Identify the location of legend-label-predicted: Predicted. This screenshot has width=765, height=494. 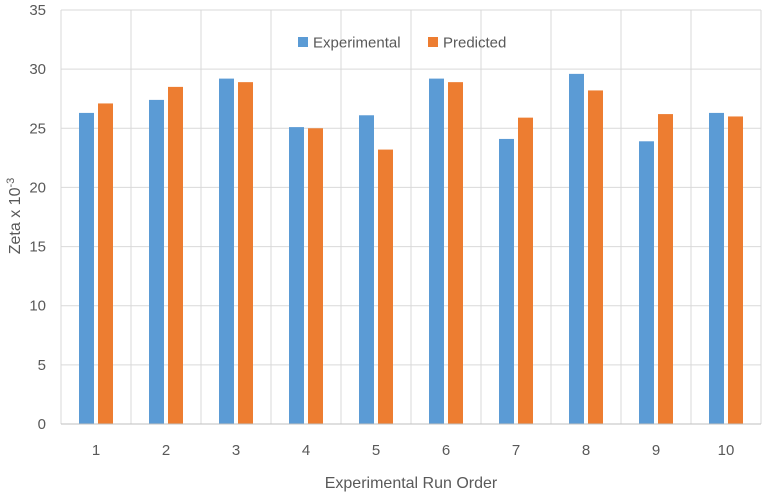
(474, 43).